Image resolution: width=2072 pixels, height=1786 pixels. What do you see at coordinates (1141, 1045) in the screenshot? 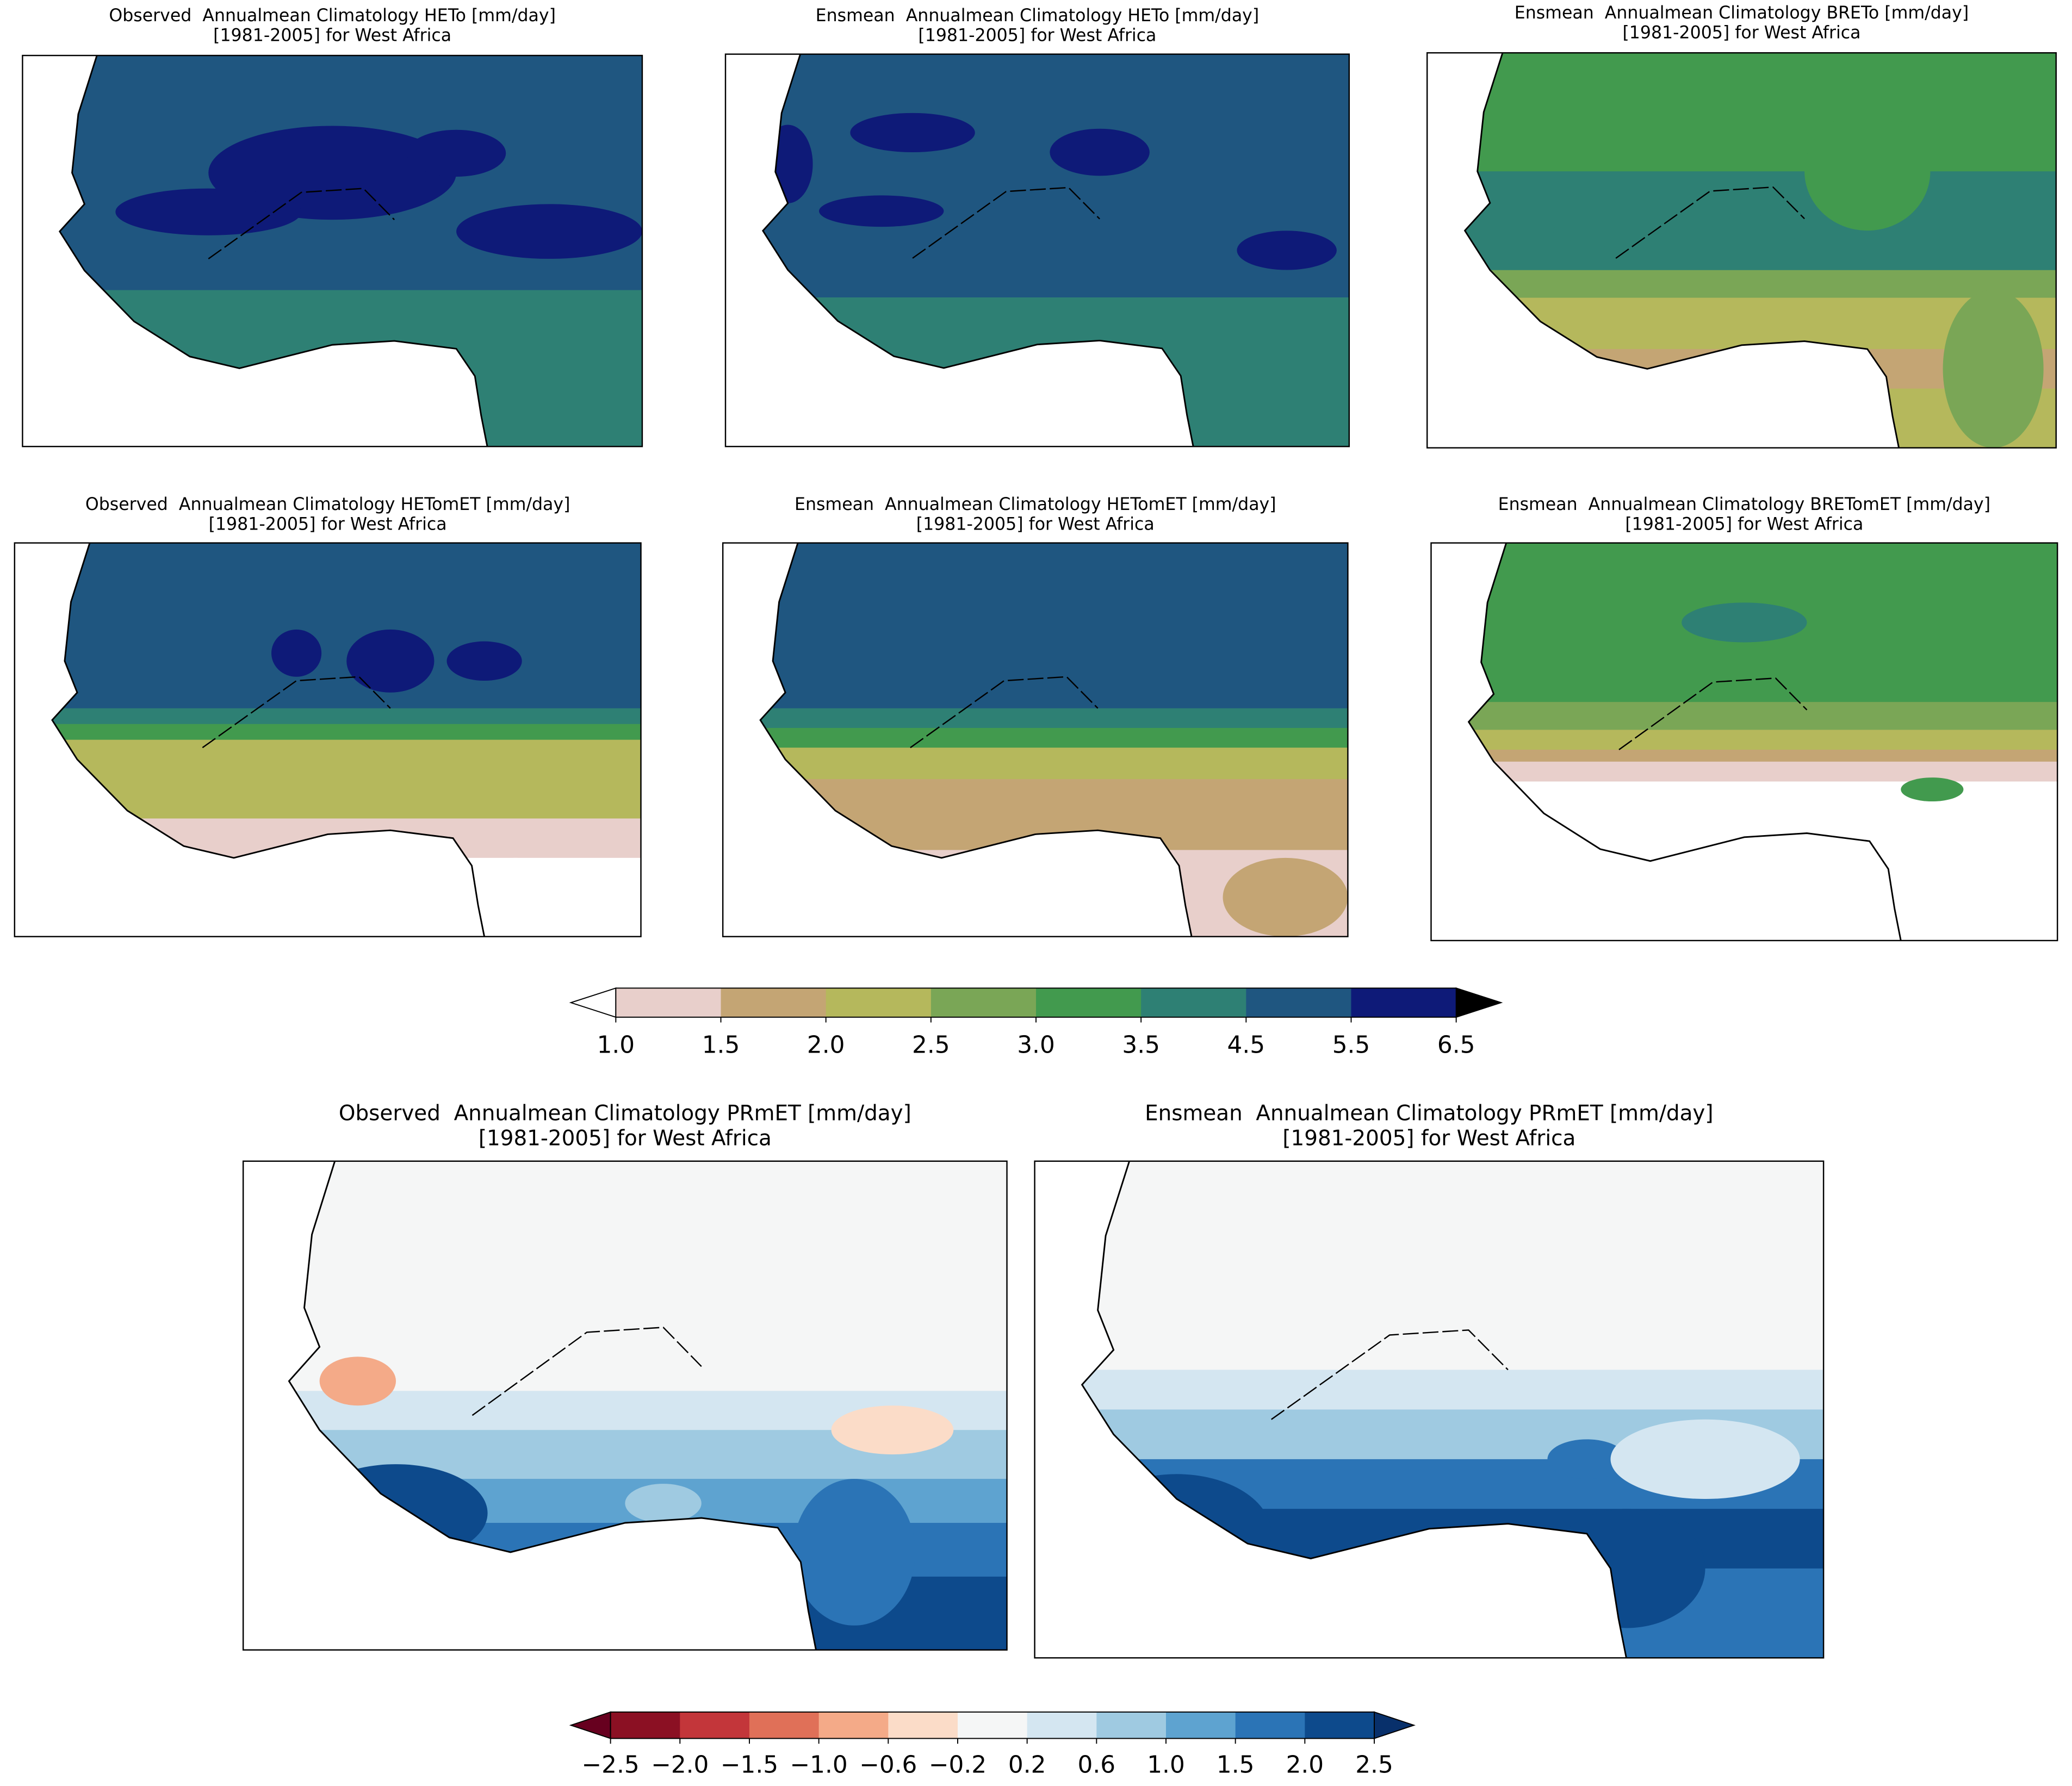
I see `colorbar-tick-label: 3.5` at bounding box center [1141, 1045].